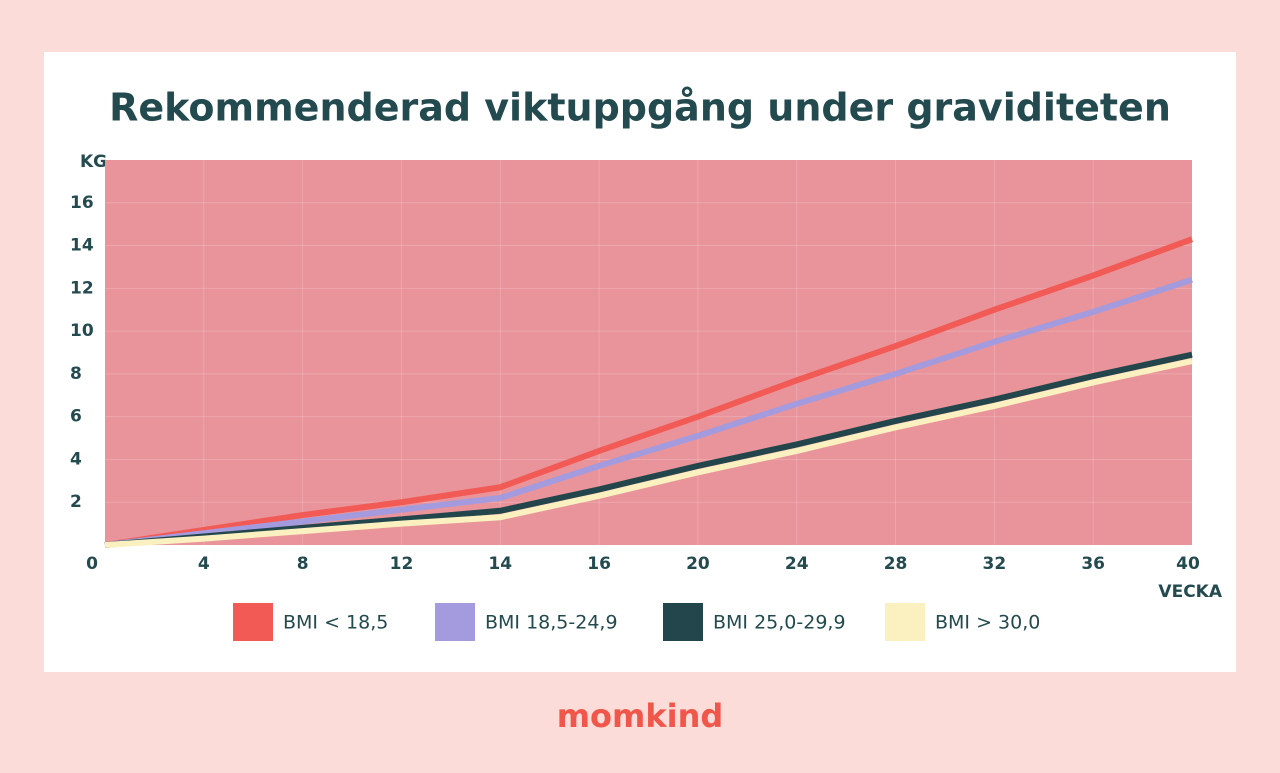 The height and width of the screenshot is (773, 1280). Describe the element at coordinates (599, 564) in the screenshot. I see `x-tick-label: 16` at that location.